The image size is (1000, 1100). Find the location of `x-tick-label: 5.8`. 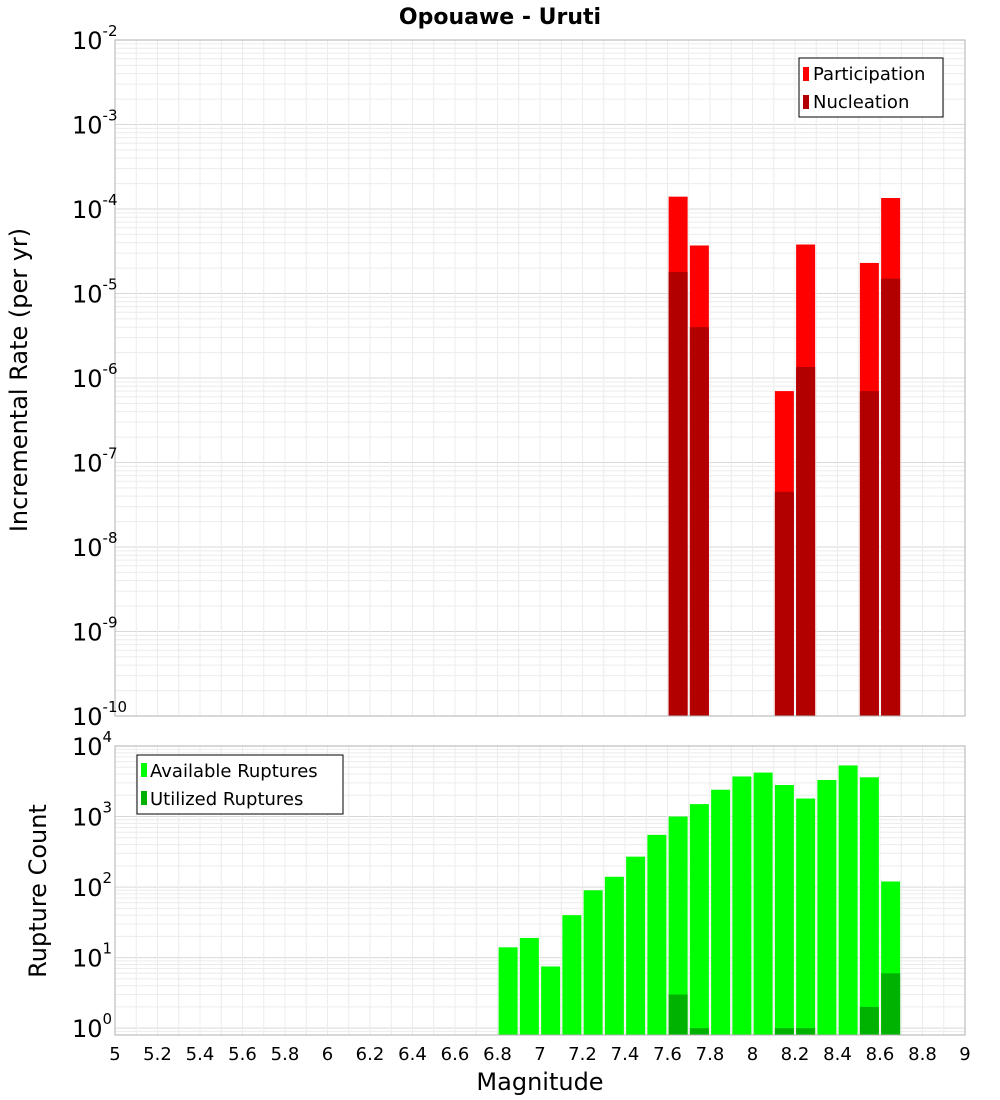

x-tick-label: 5.8 is located at coordinates (285, 1054).